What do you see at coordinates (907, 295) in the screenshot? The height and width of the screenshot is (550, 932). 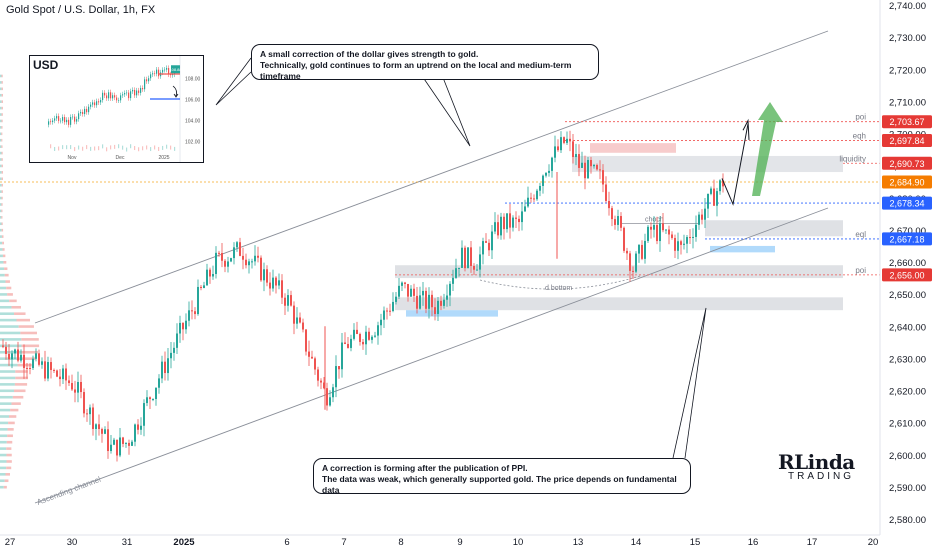 I see `y-tick-label: 2,650.00` at bounding box center [907, 295].